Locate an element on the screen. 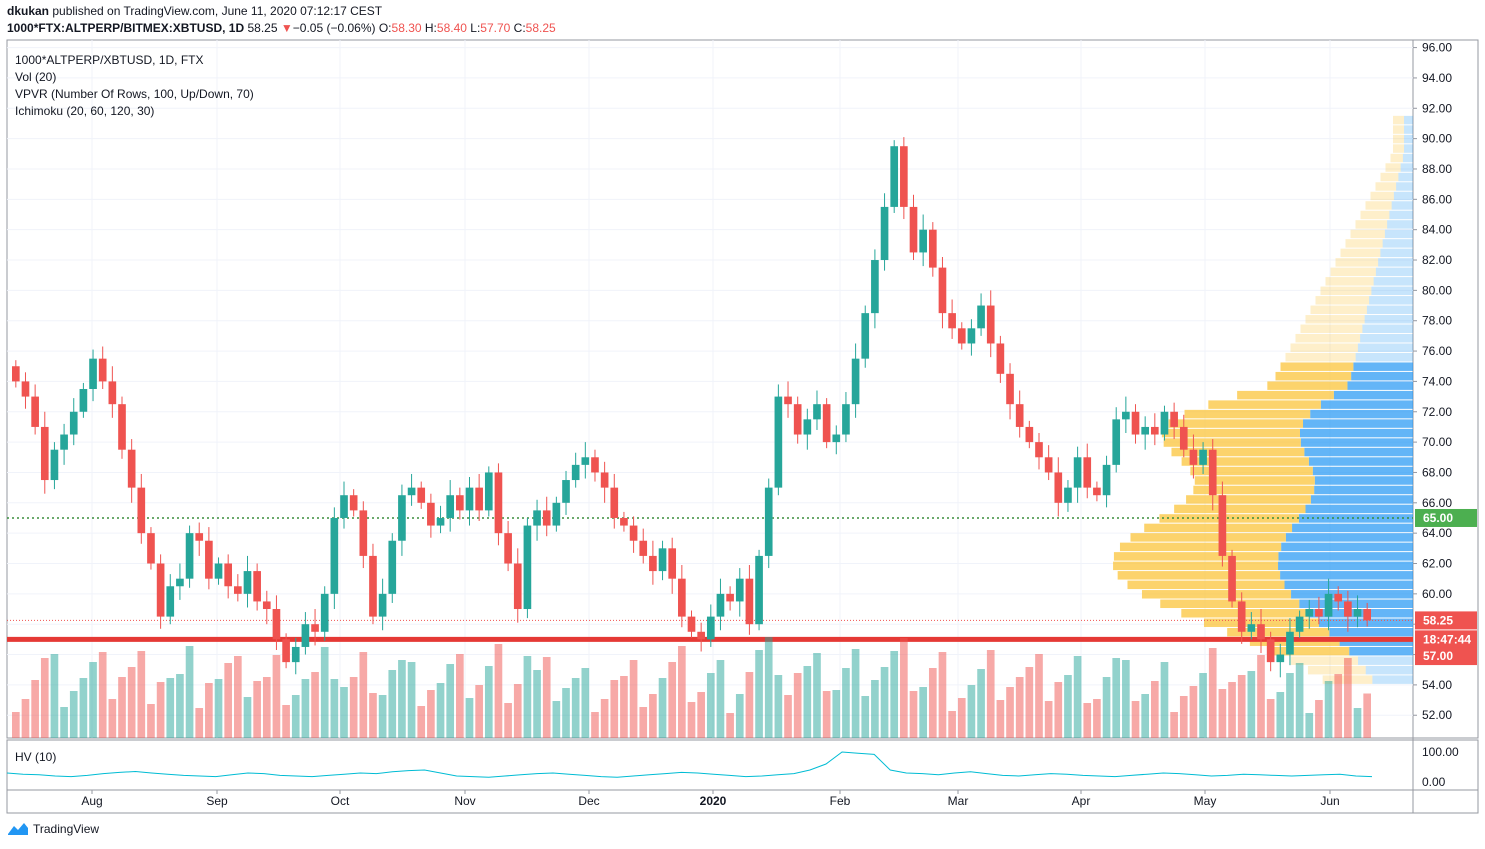 This screenshot has height=849, width=1485. legend-title: 1000*ALTPERP/XBTUSD, 1D, FTX is located at coordinates (109, 60).